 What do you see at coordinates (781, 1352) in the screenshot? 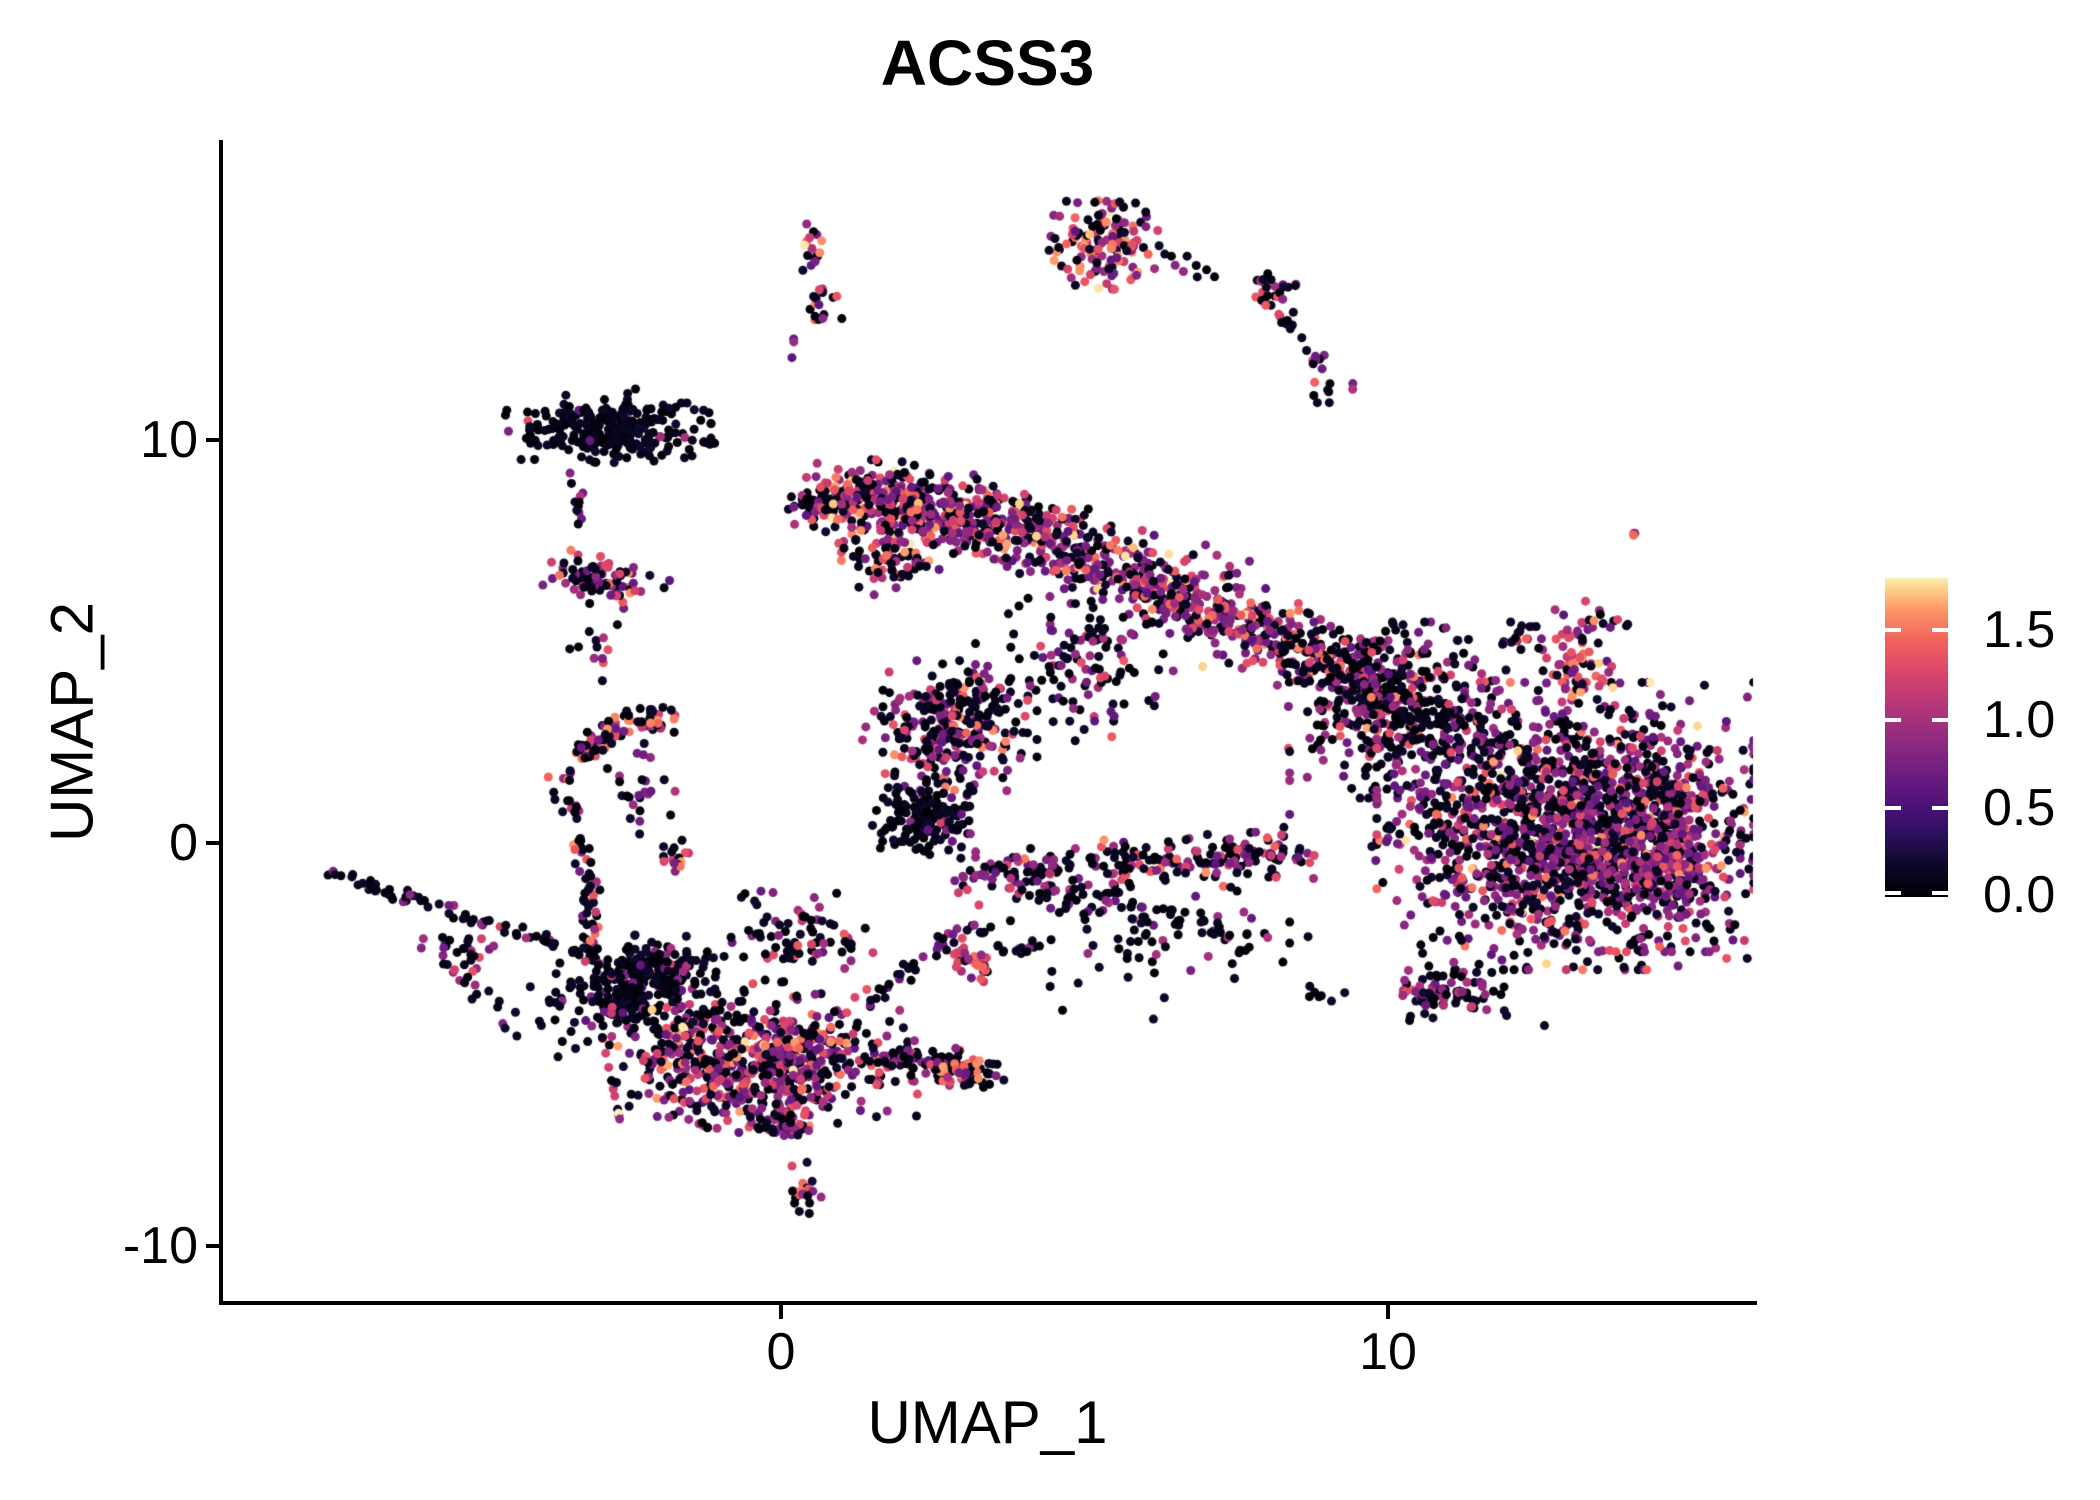
I see `x-tick-label: 0` at bounding box center [781, 1352].